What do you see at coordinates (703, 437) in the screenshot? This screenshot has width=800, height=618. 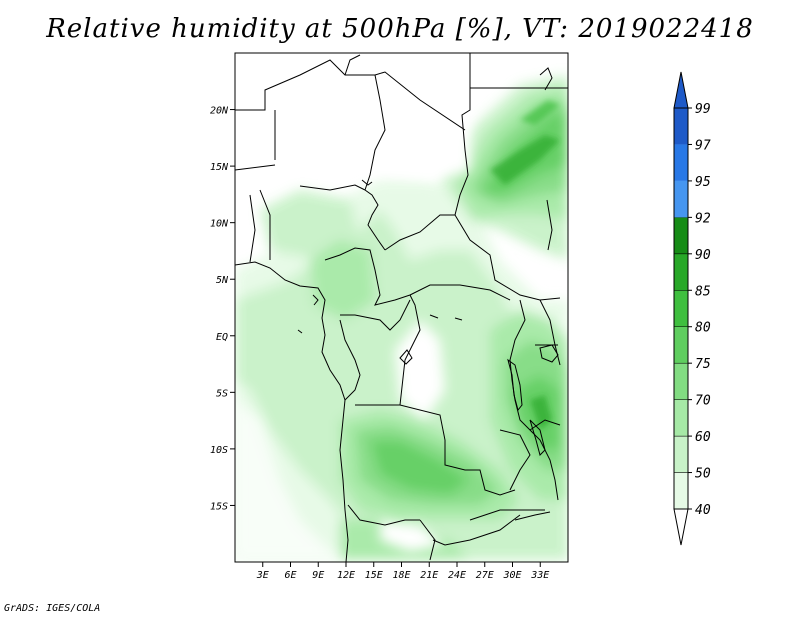 I see `colorbar-label: 60` at bounding box center [703, 437].